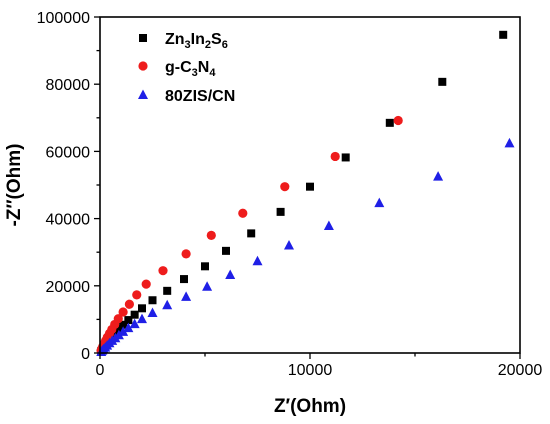 This screenshot has width=550, height=424. Describe the element at coordinates (225, 45) in the screenshot. I see `legend-subscript: 6` at that location.